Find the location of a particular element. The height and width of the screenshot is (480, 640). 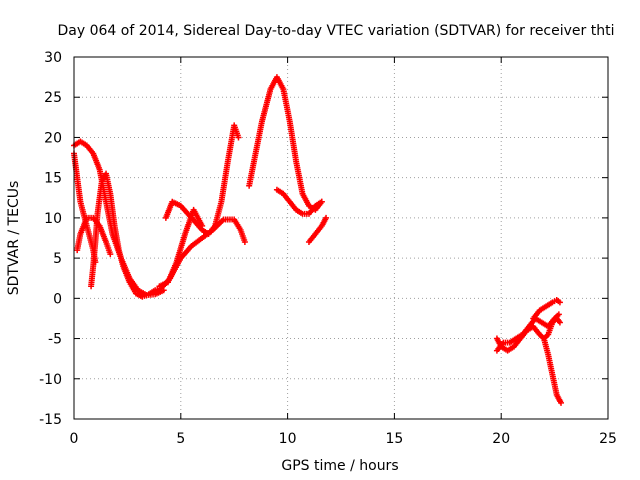

x-axis-label: GPS time / hours is located at coordinates (339, 466).